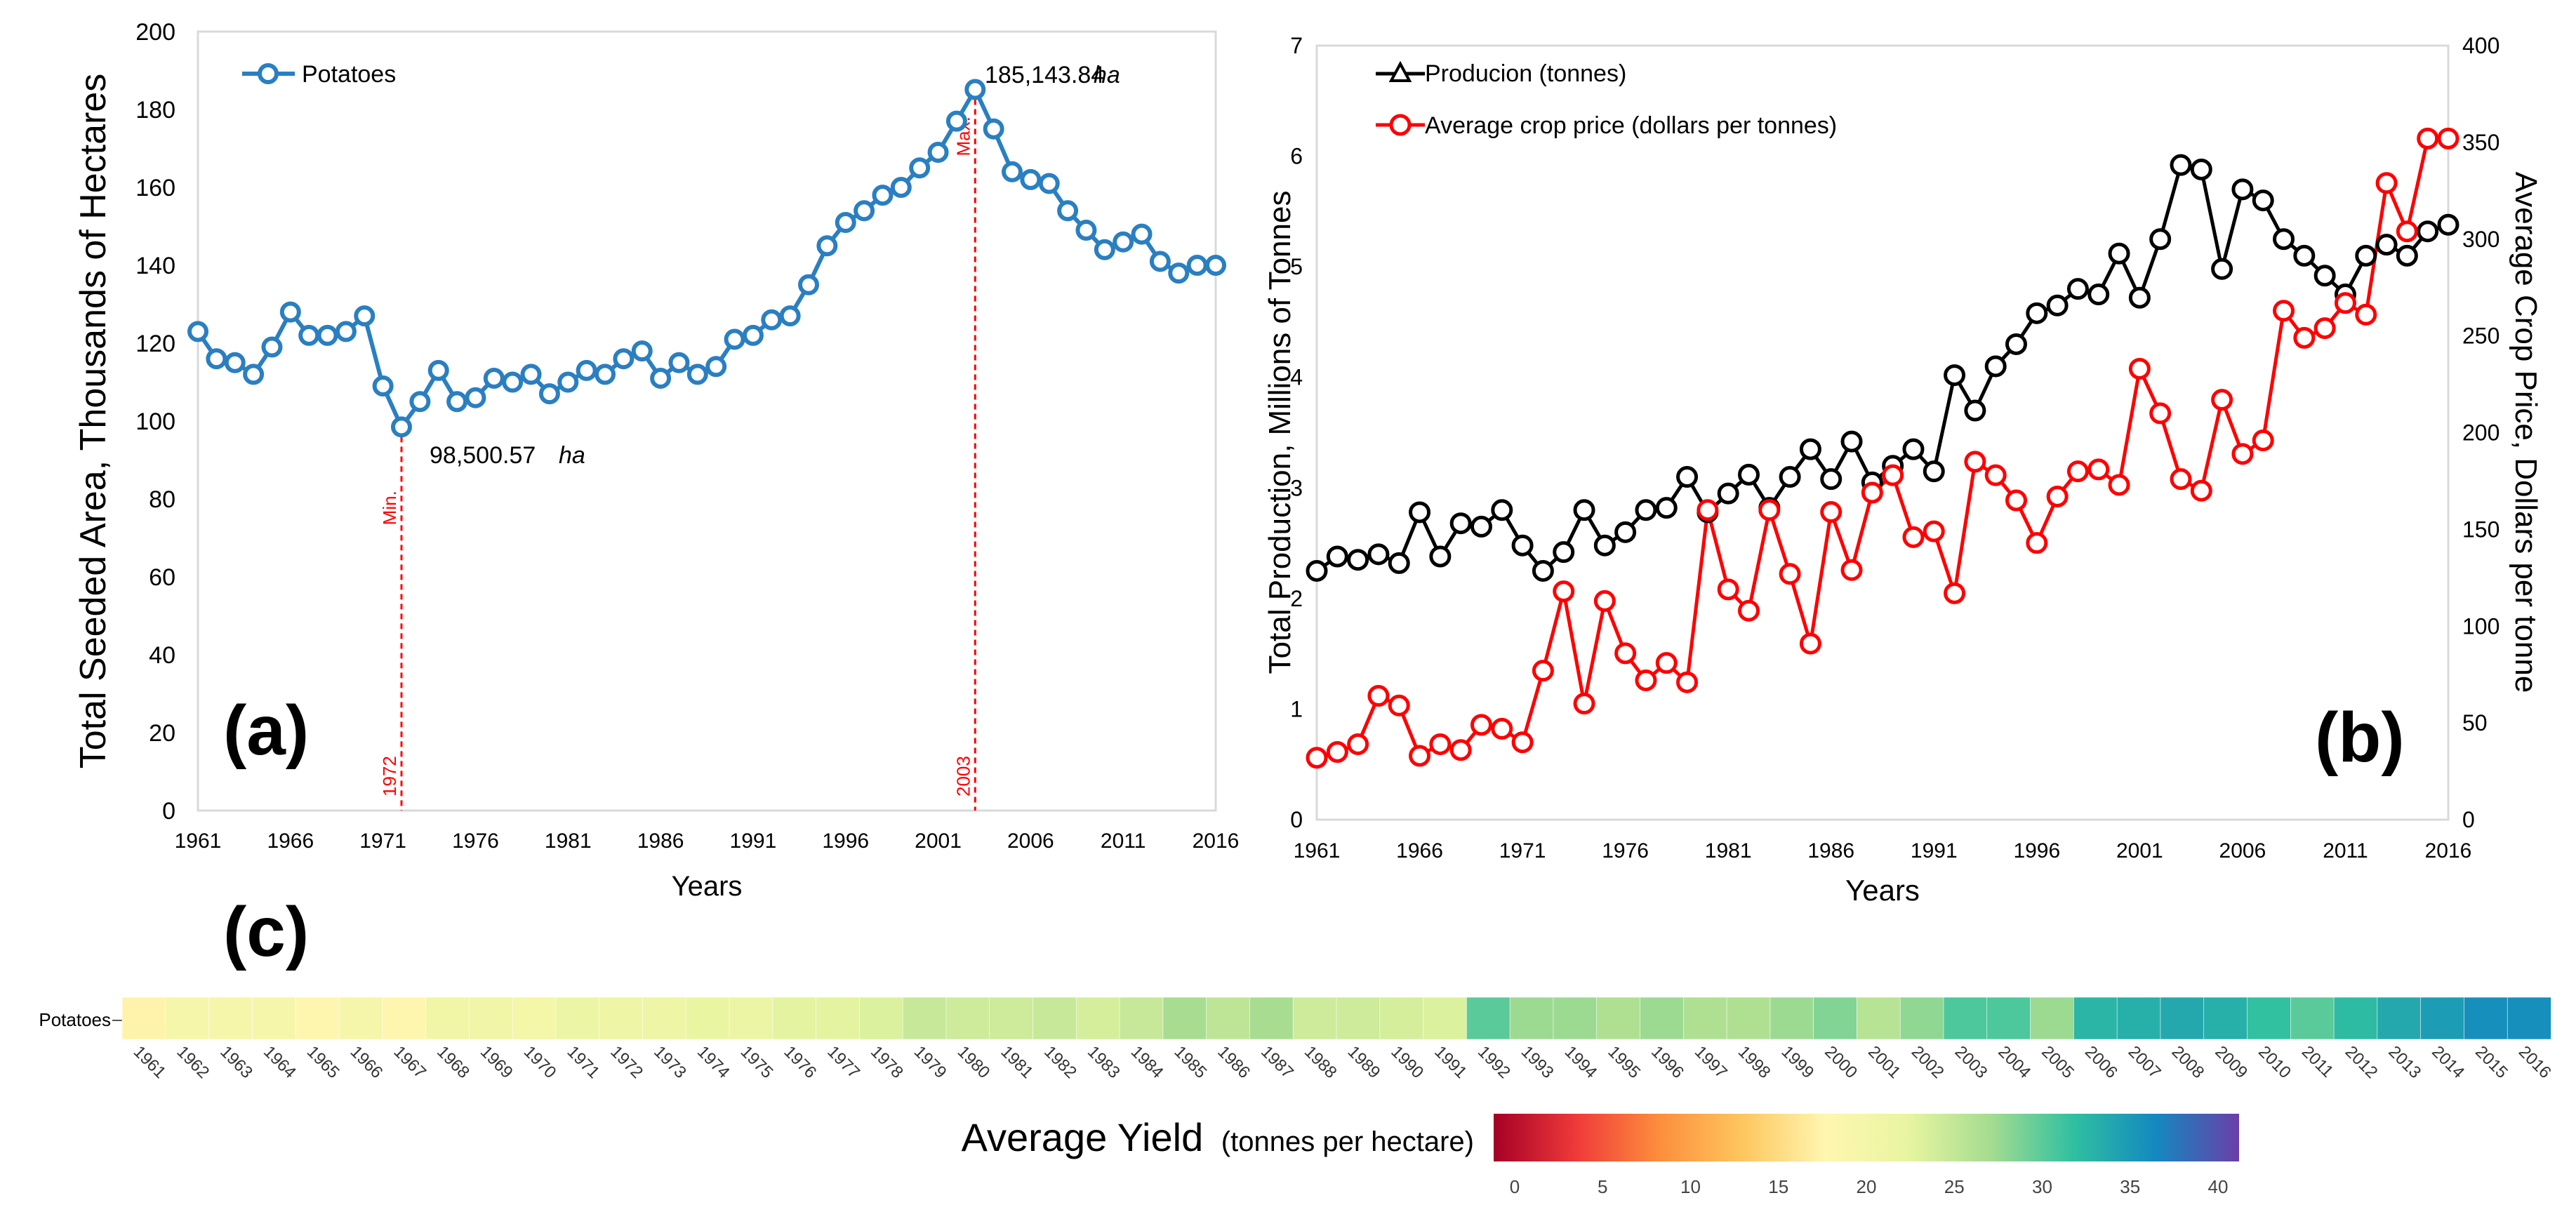 This screenshot has width=2576, height=1219. Describe the element at coordinates (2481, 433) in the screenshot. I see `chart-b-right-tick-label: 200` at that location.